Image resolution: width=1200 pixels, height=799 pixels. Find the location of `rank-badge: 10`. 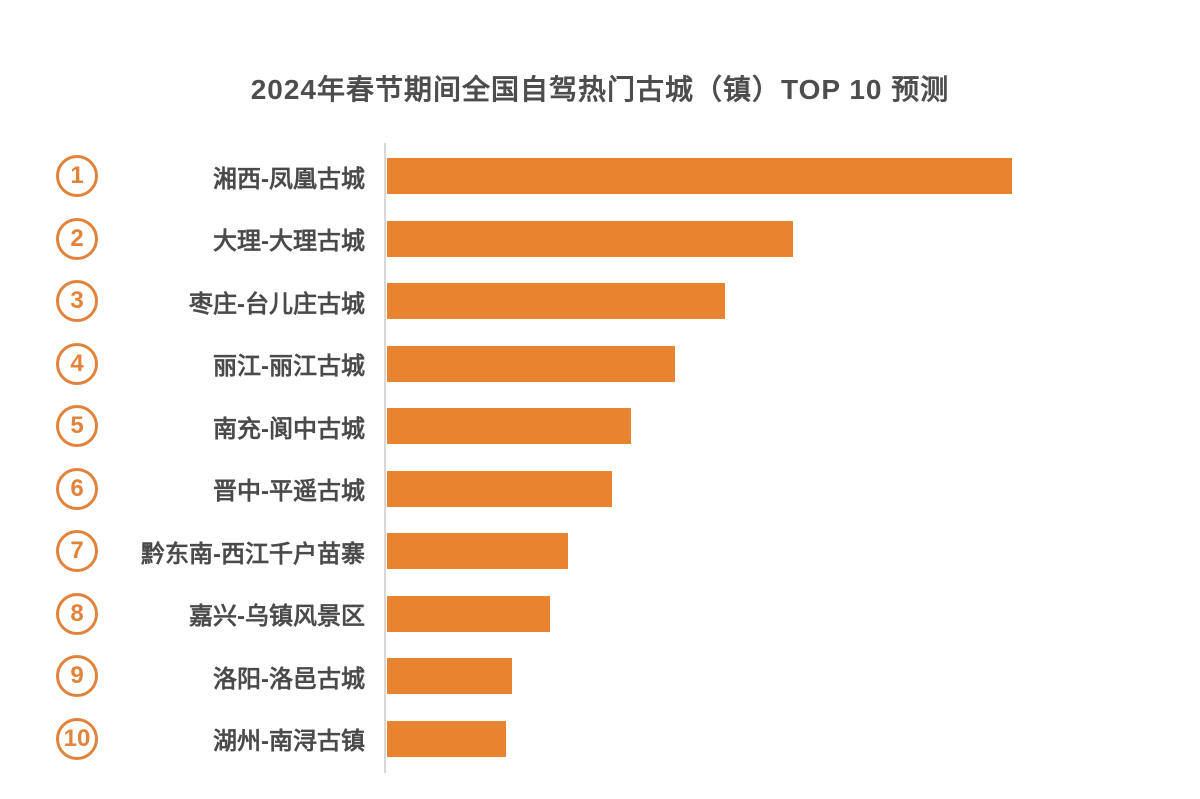

rank-badge: 10 is located at coordinates (77, 738).